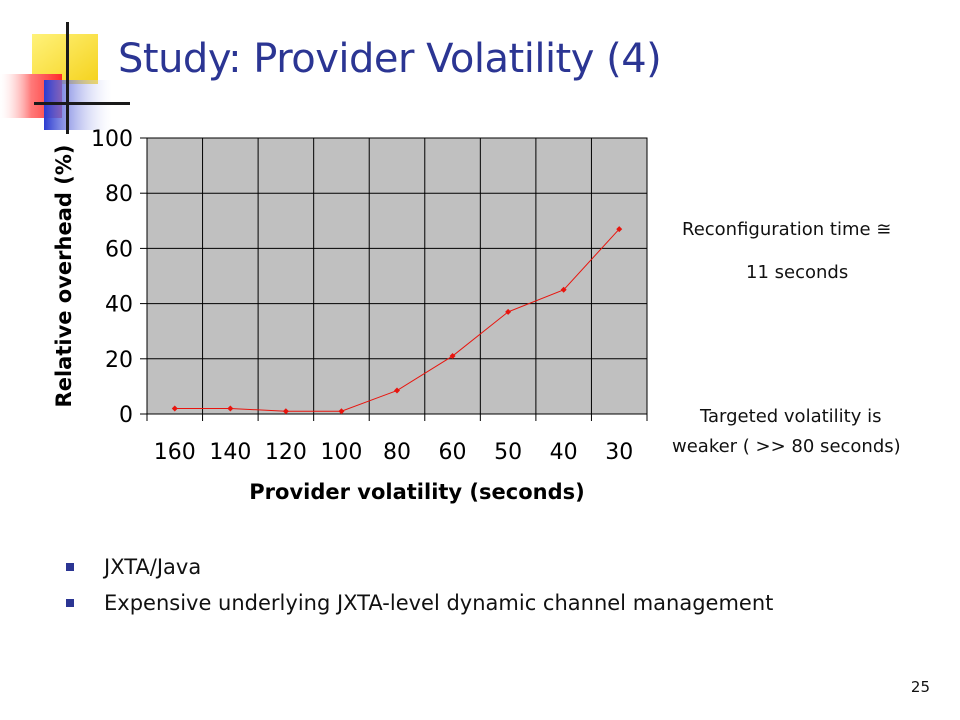 Image resolution: width=960 pixels, height=720 pixels. Describe the element at coordinates (230, 452) in the screenshot. I see `x-tick-label: 140` at that location.